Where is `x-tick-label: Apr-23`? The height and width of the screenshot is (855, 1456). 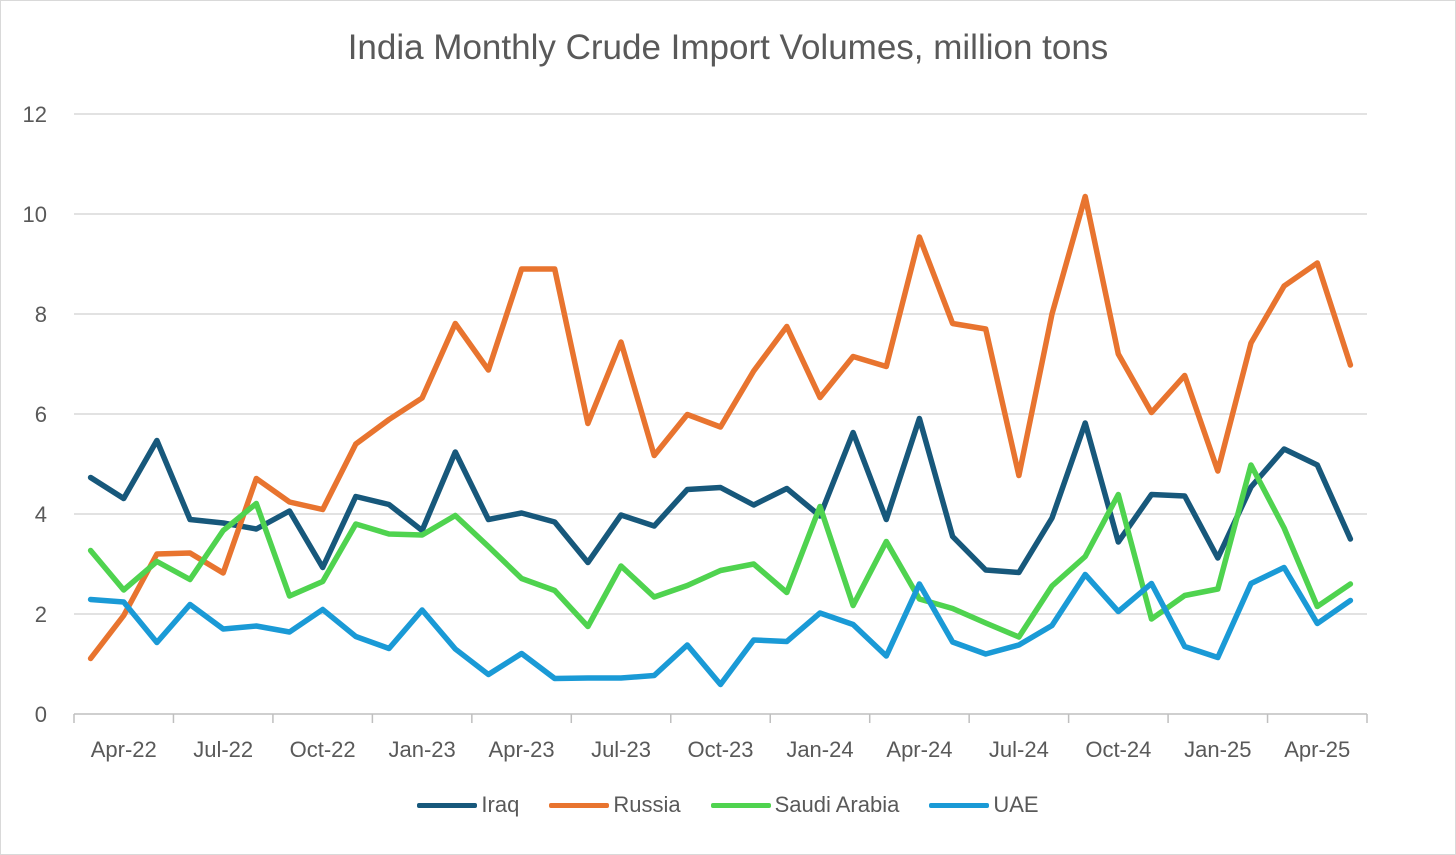
x-tick-label: Apr-23 is located at coordinates (522, 749).